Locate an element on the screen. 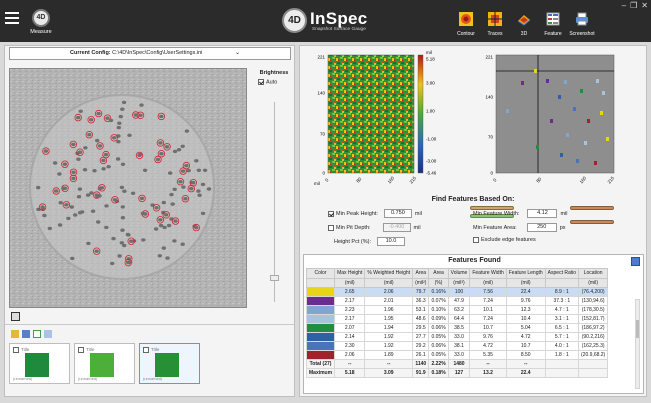 The width and height of the screenshot is (651, 403). crop-icon is located at coordinates (15, 316).